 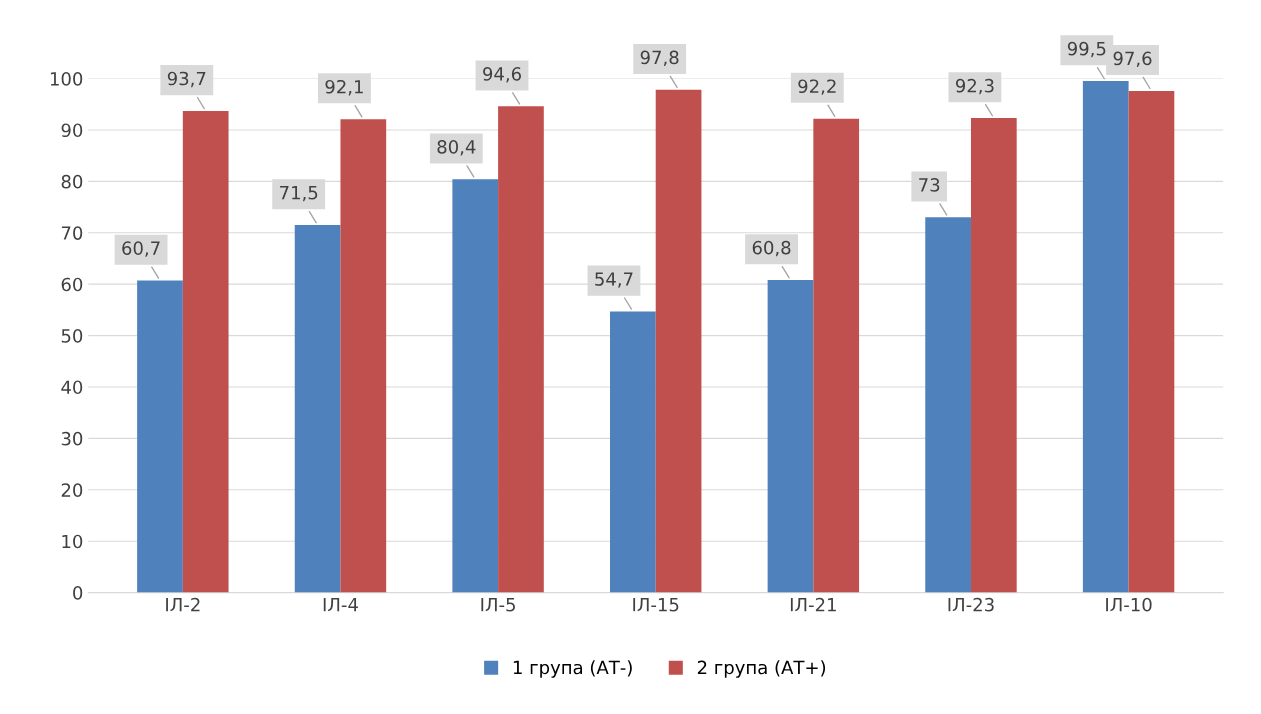 I want to click on data-label: 97,8, so click(x=659, y=58).